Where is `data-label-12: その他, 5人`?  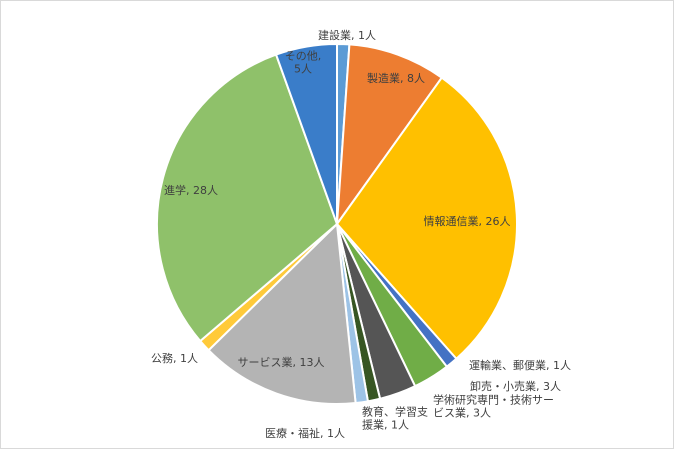
data-label-12: その他, 5人 is located at coordinates (303, 63).